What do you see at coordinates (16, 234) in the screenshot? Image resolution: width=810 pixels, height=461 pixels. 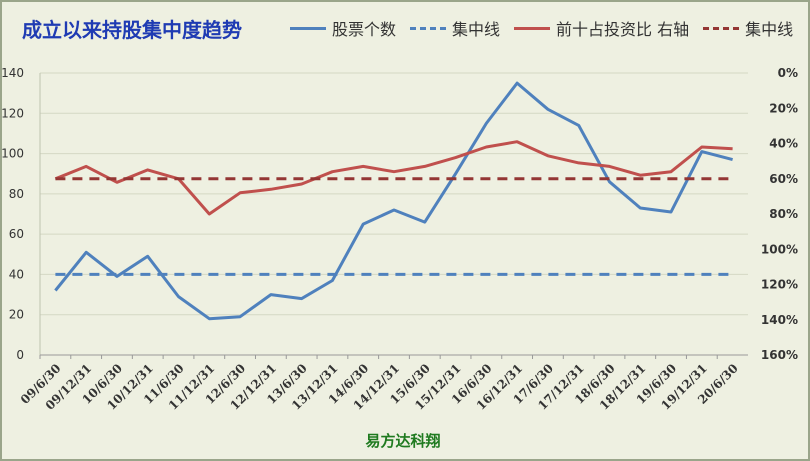 I see `left-tick-label: 60` at bounding box center [16, 234].